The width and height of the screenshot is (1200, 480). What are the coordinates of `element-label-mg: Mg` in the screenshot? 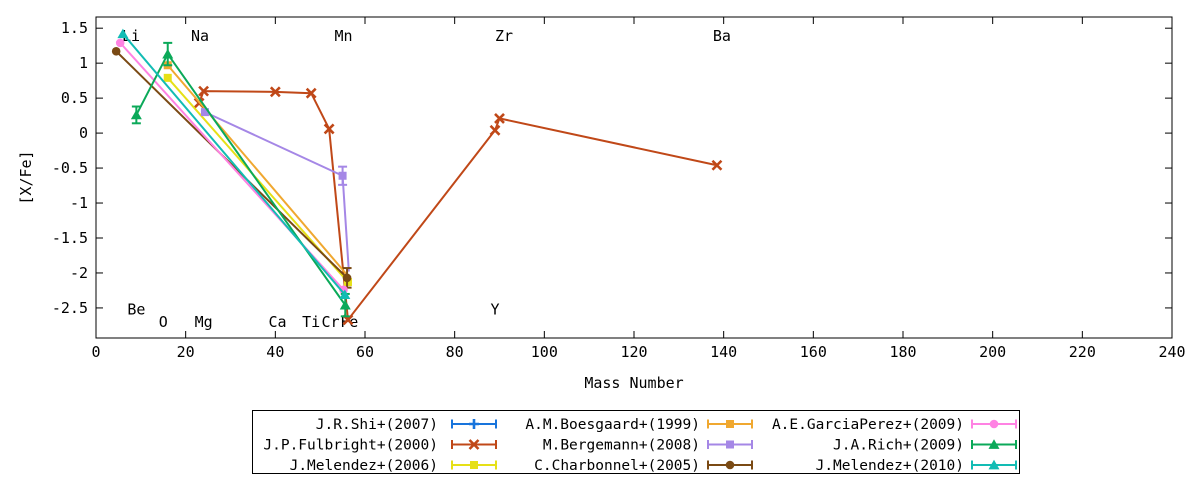 It's located at (204, 322).